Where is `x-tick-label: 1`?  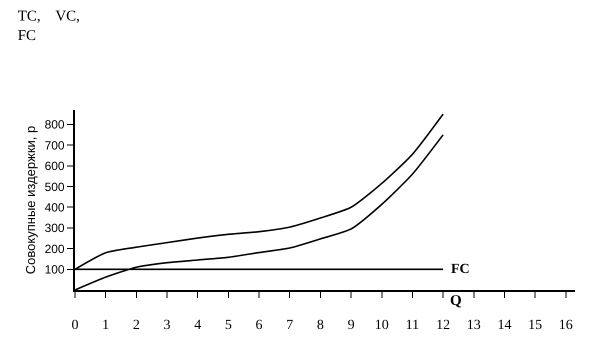
x-tick-label: 1 is located at coordinates (106, 325).